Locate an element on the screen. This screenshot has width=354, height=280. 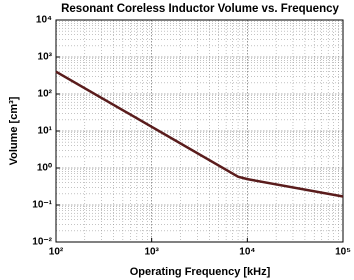
y-tick-label: 10⁻¹ is located at coordinates (42, 205).